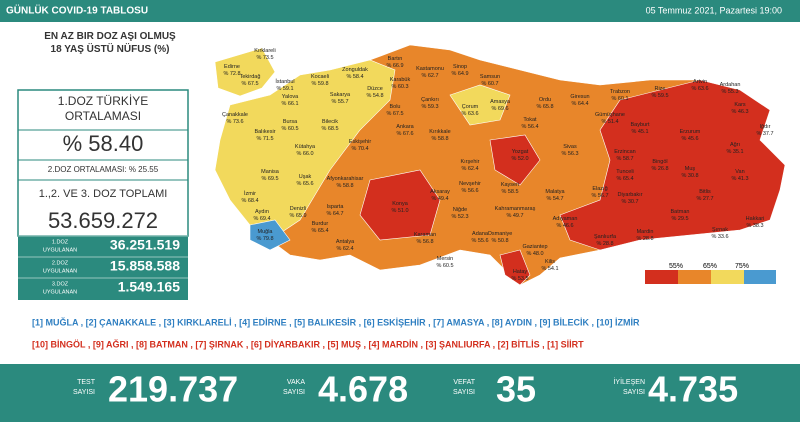 The height and width of the screenshot is (422, 800). Describe the element at coordinates (544, 107) in the screenshot. I see `province-value: % 65.8` at that location.